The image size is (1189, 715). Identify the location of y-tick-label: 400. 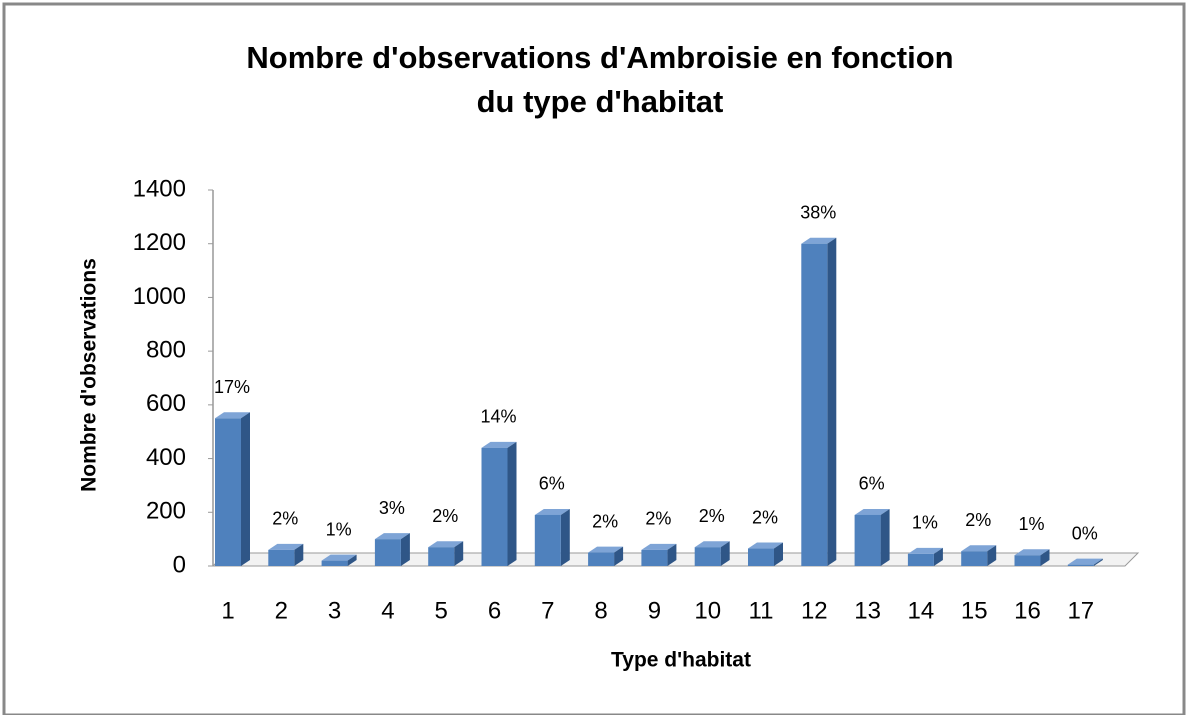
(166, 457).